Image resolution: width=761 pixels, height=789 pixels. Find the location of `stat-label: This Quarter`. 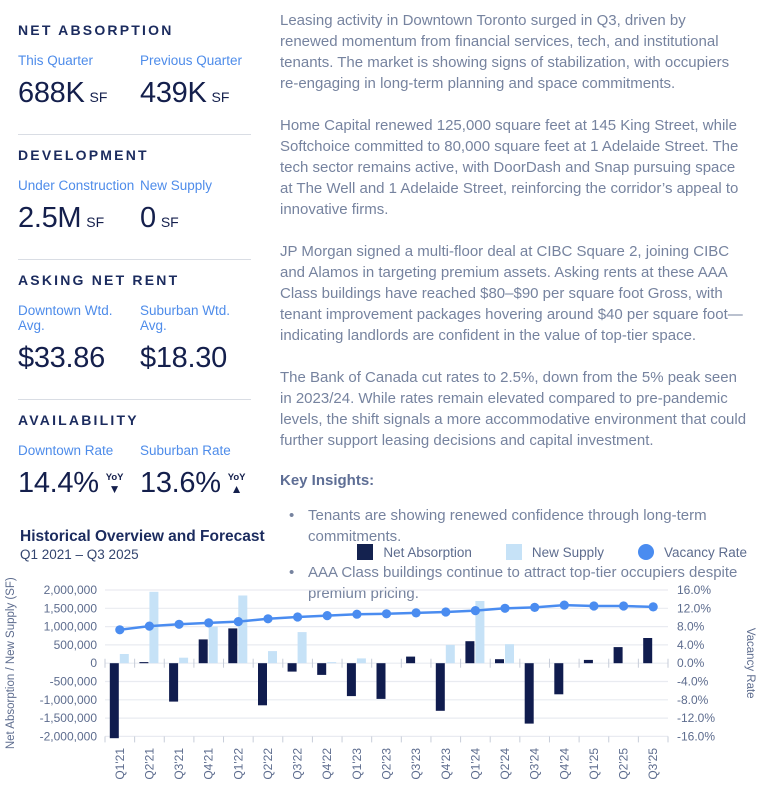

stat-label: This Quarter is located at coordinates (56, 60).